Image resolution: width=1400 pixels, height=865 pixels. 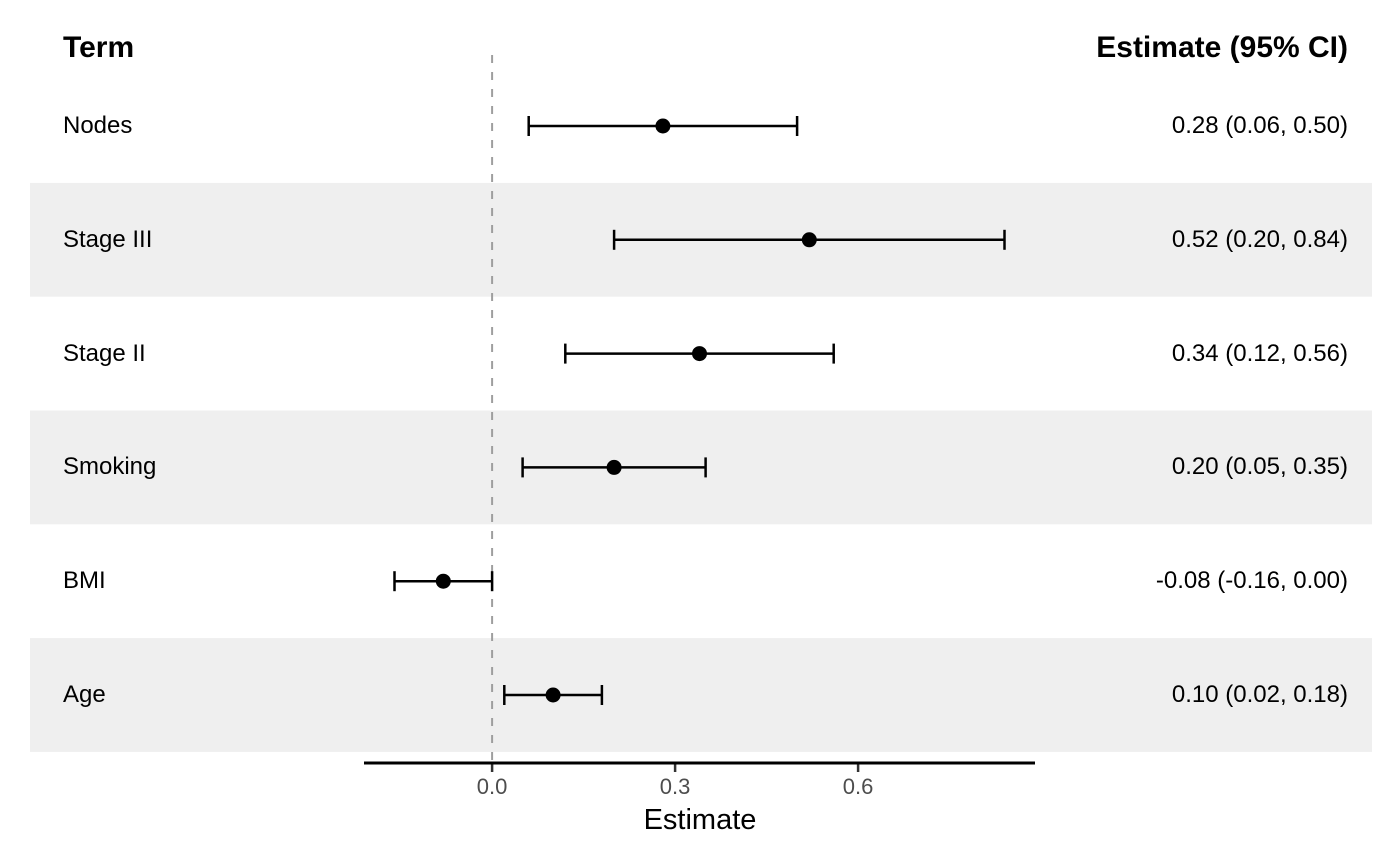 I want to click on column-header-estimate: Estimate (95% CI), so click(x=1222, y=47).